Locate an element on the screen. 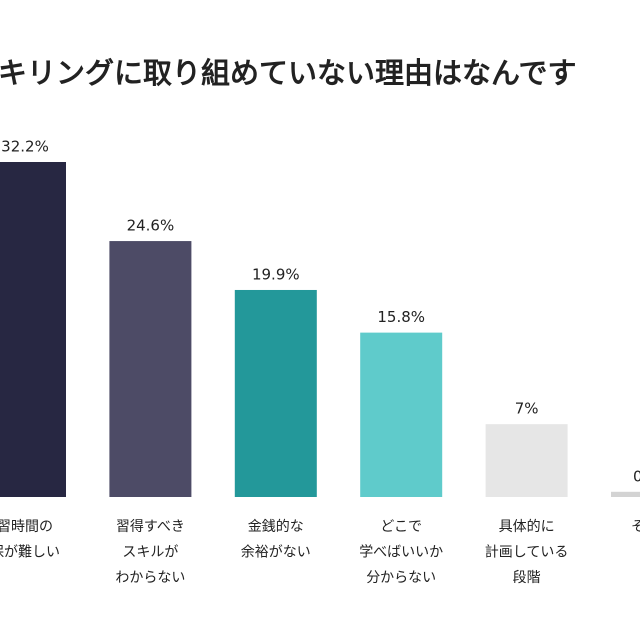 This screenshot has width=640, height=620. category-label: 習時間の is located at coordinates (26, 527).